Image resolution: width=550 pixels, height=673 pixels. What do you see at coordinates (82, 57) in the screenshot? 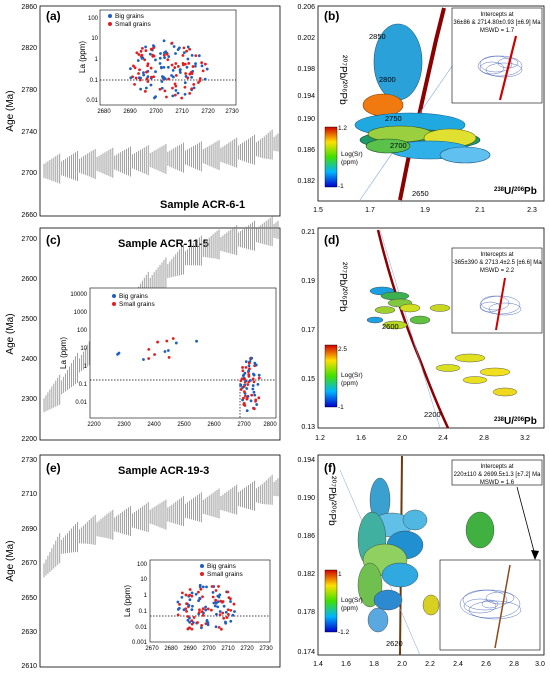
I see `panel-a-inset-ylabel: La (ppm)` at bounding box center [82, 57].